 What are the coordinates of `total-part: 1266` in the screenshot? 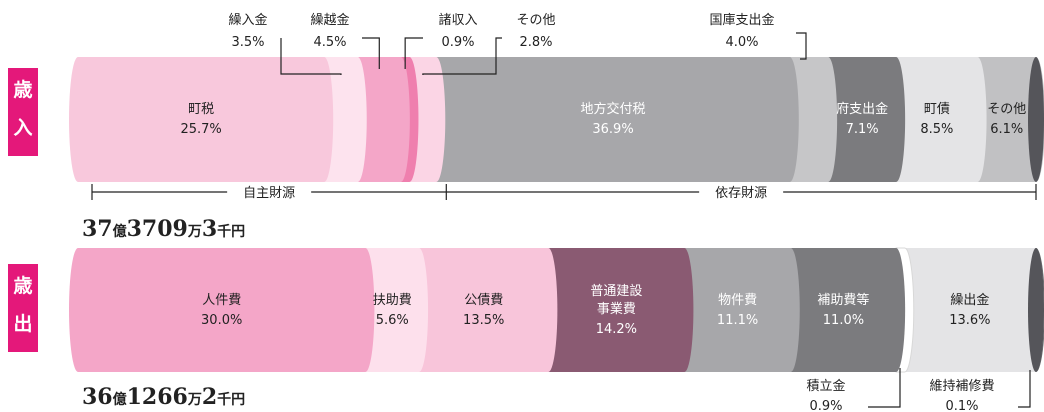 It's located at (157, 397).